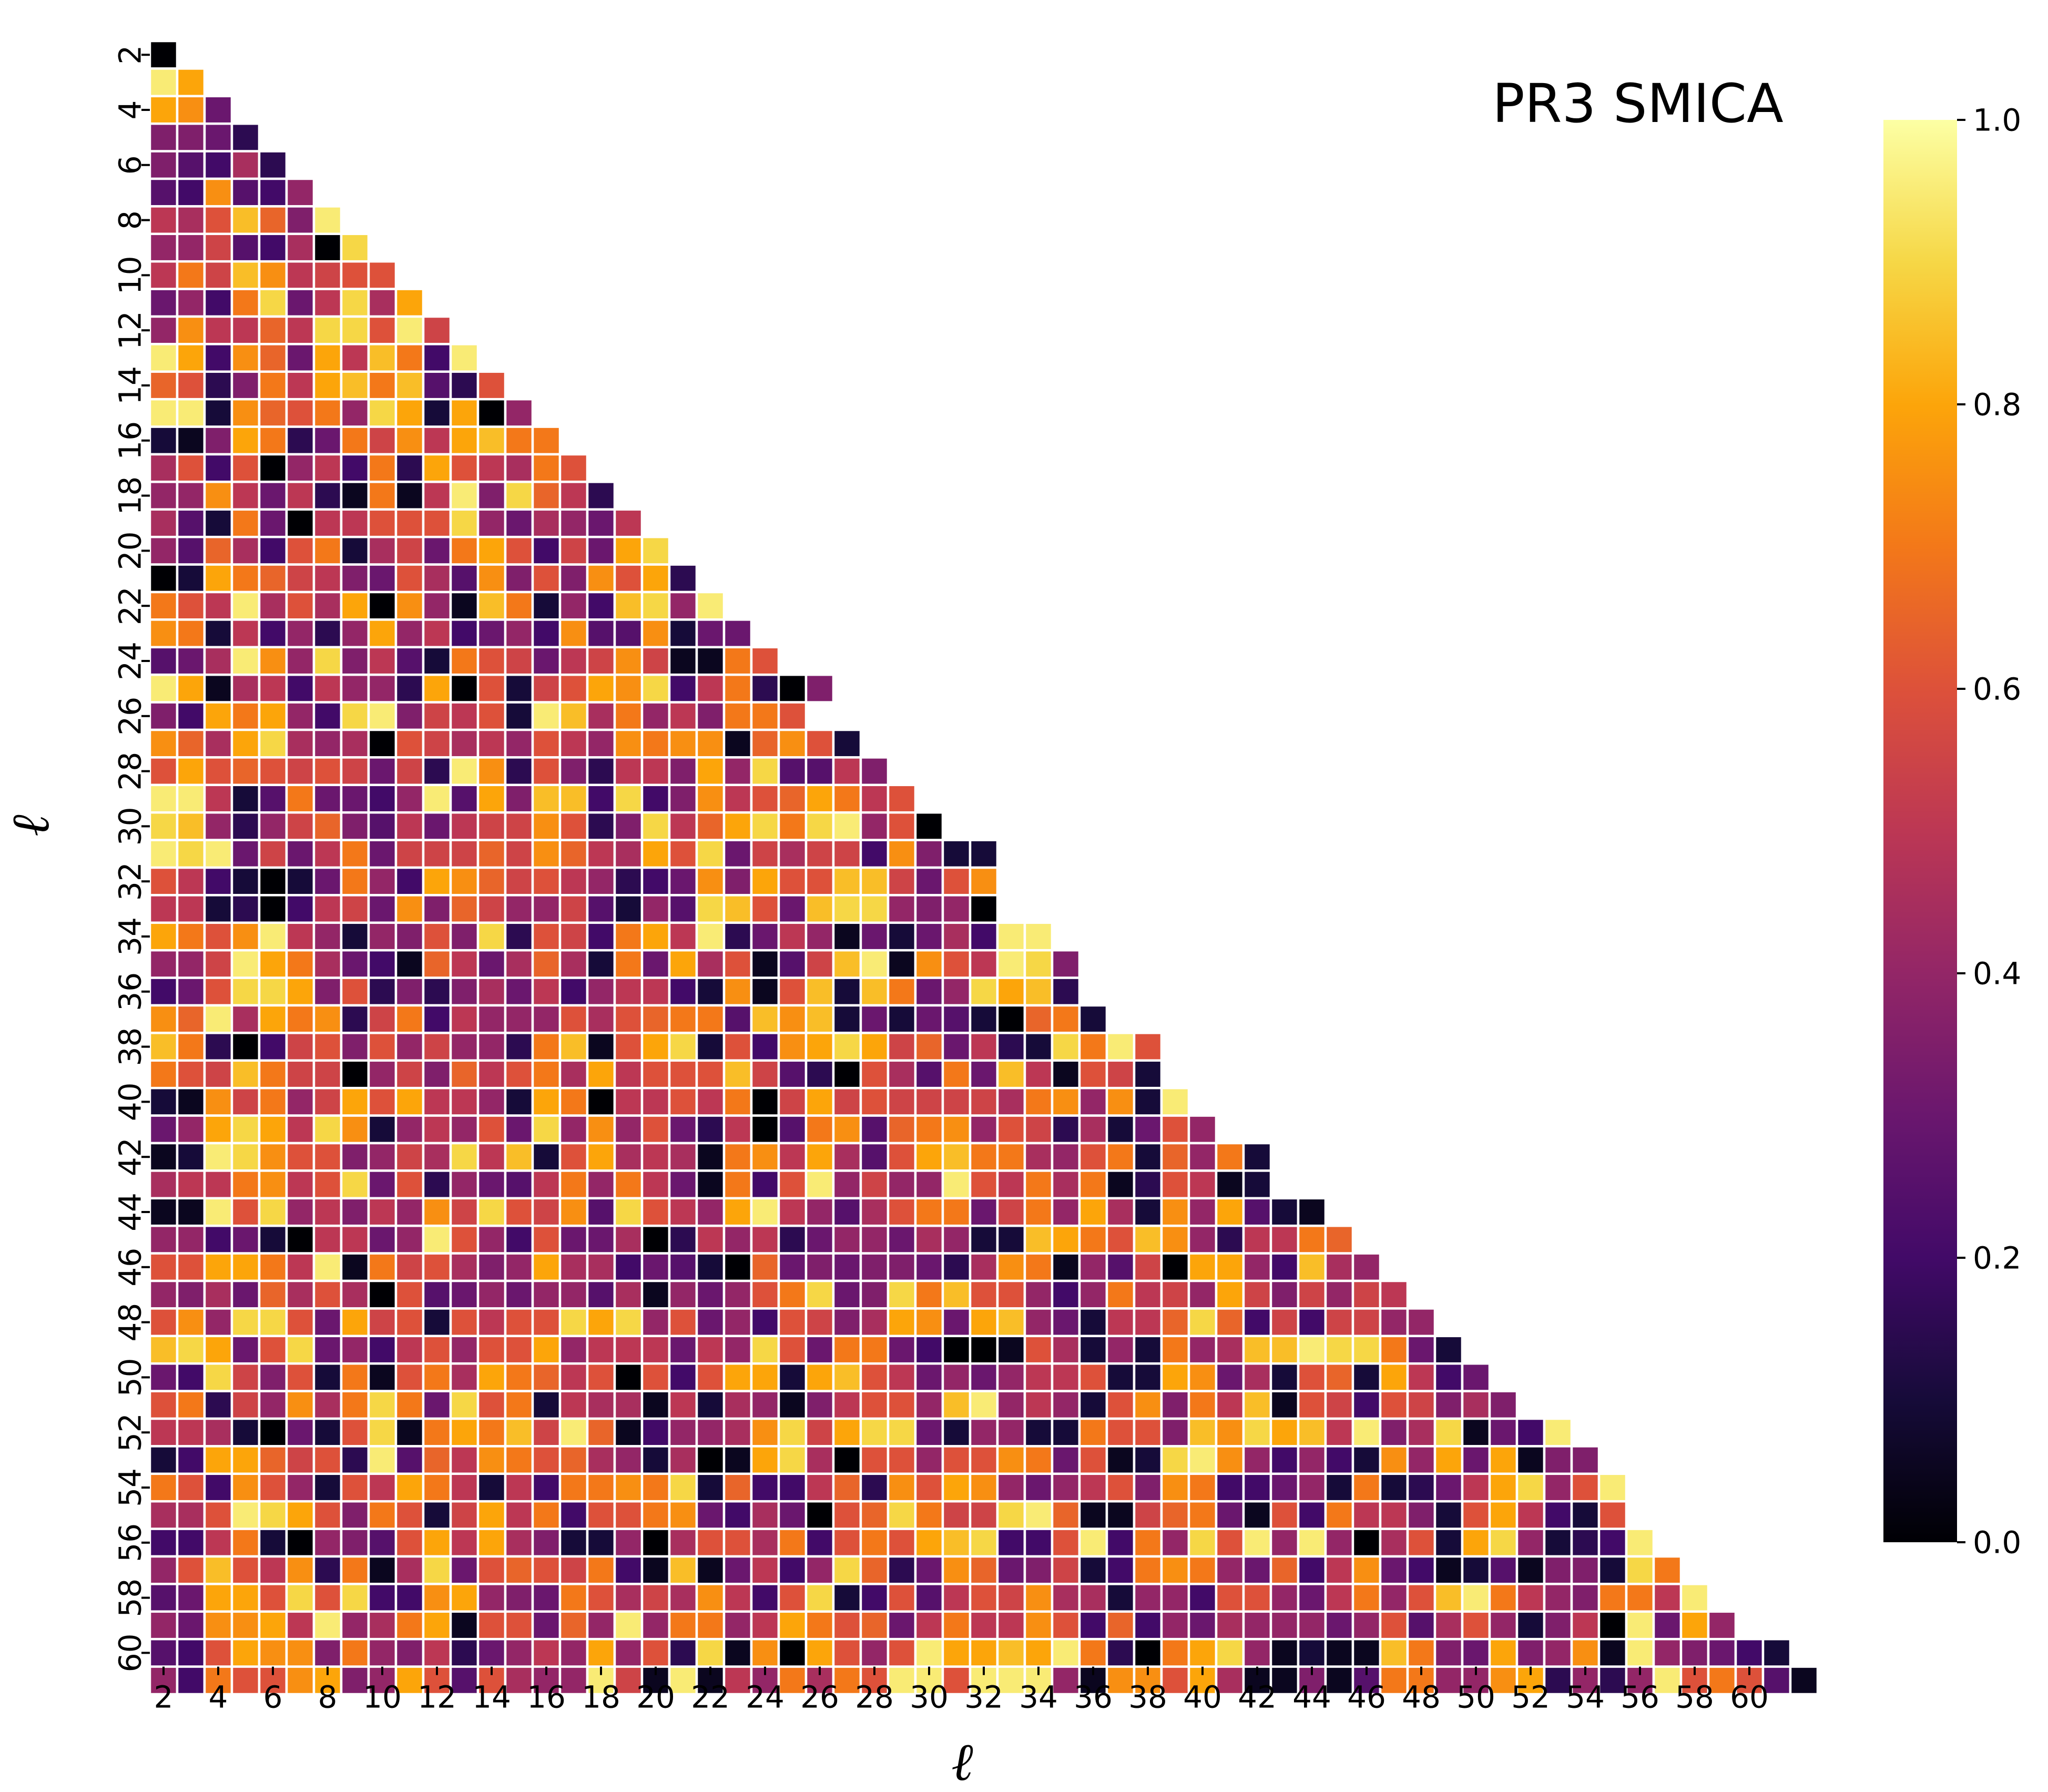 The image size is (2048, 1792). Describe the element at coordinates (710, 1697) in the screenshot. I see `x-tick-label: 22` at that location.